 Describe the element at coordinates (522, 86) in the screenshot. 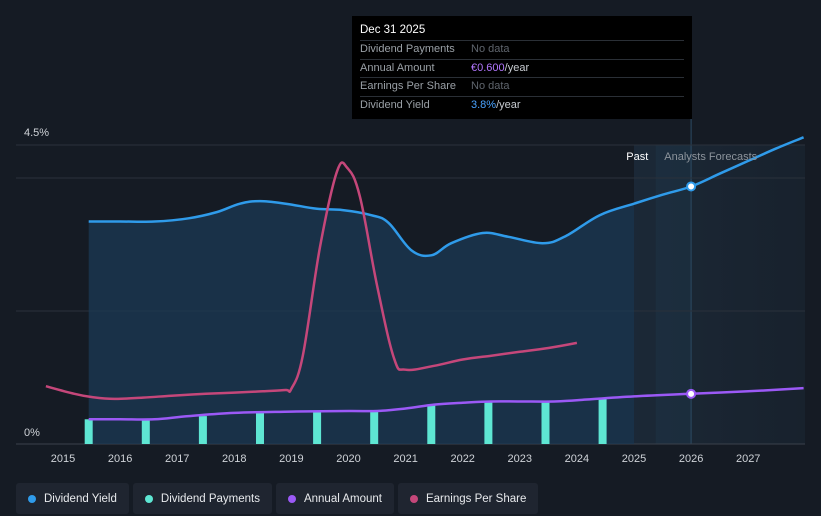

I see `tooltip-row-earnings-per-share: Earnings Per Share No data` at that location.